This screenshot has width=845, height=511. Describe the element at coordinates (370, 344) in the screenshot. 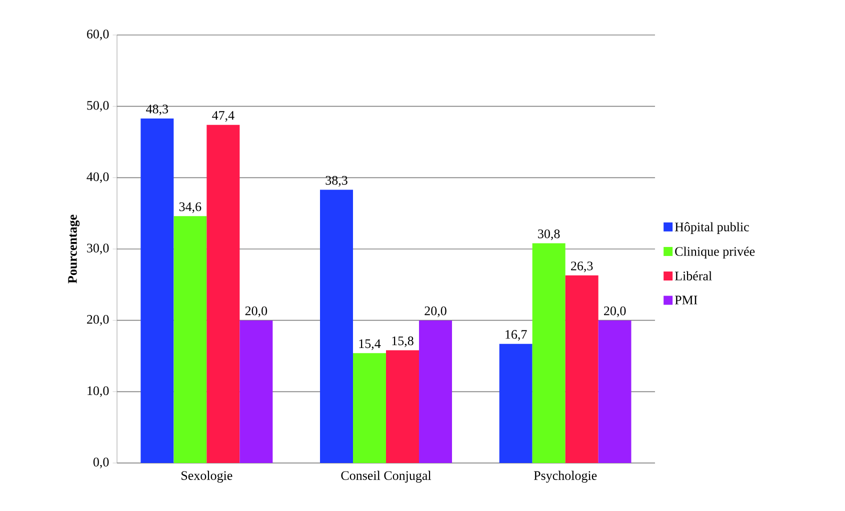

I see `data-label: 15,4` at that location.